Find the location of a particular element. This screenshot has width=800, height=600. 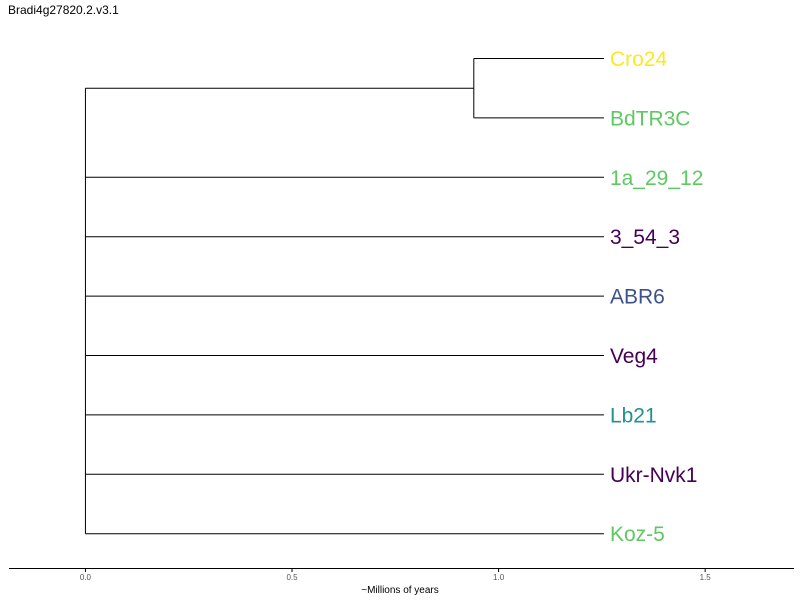

x-tick-label: 1.0 is located at coordinates (499, 577).